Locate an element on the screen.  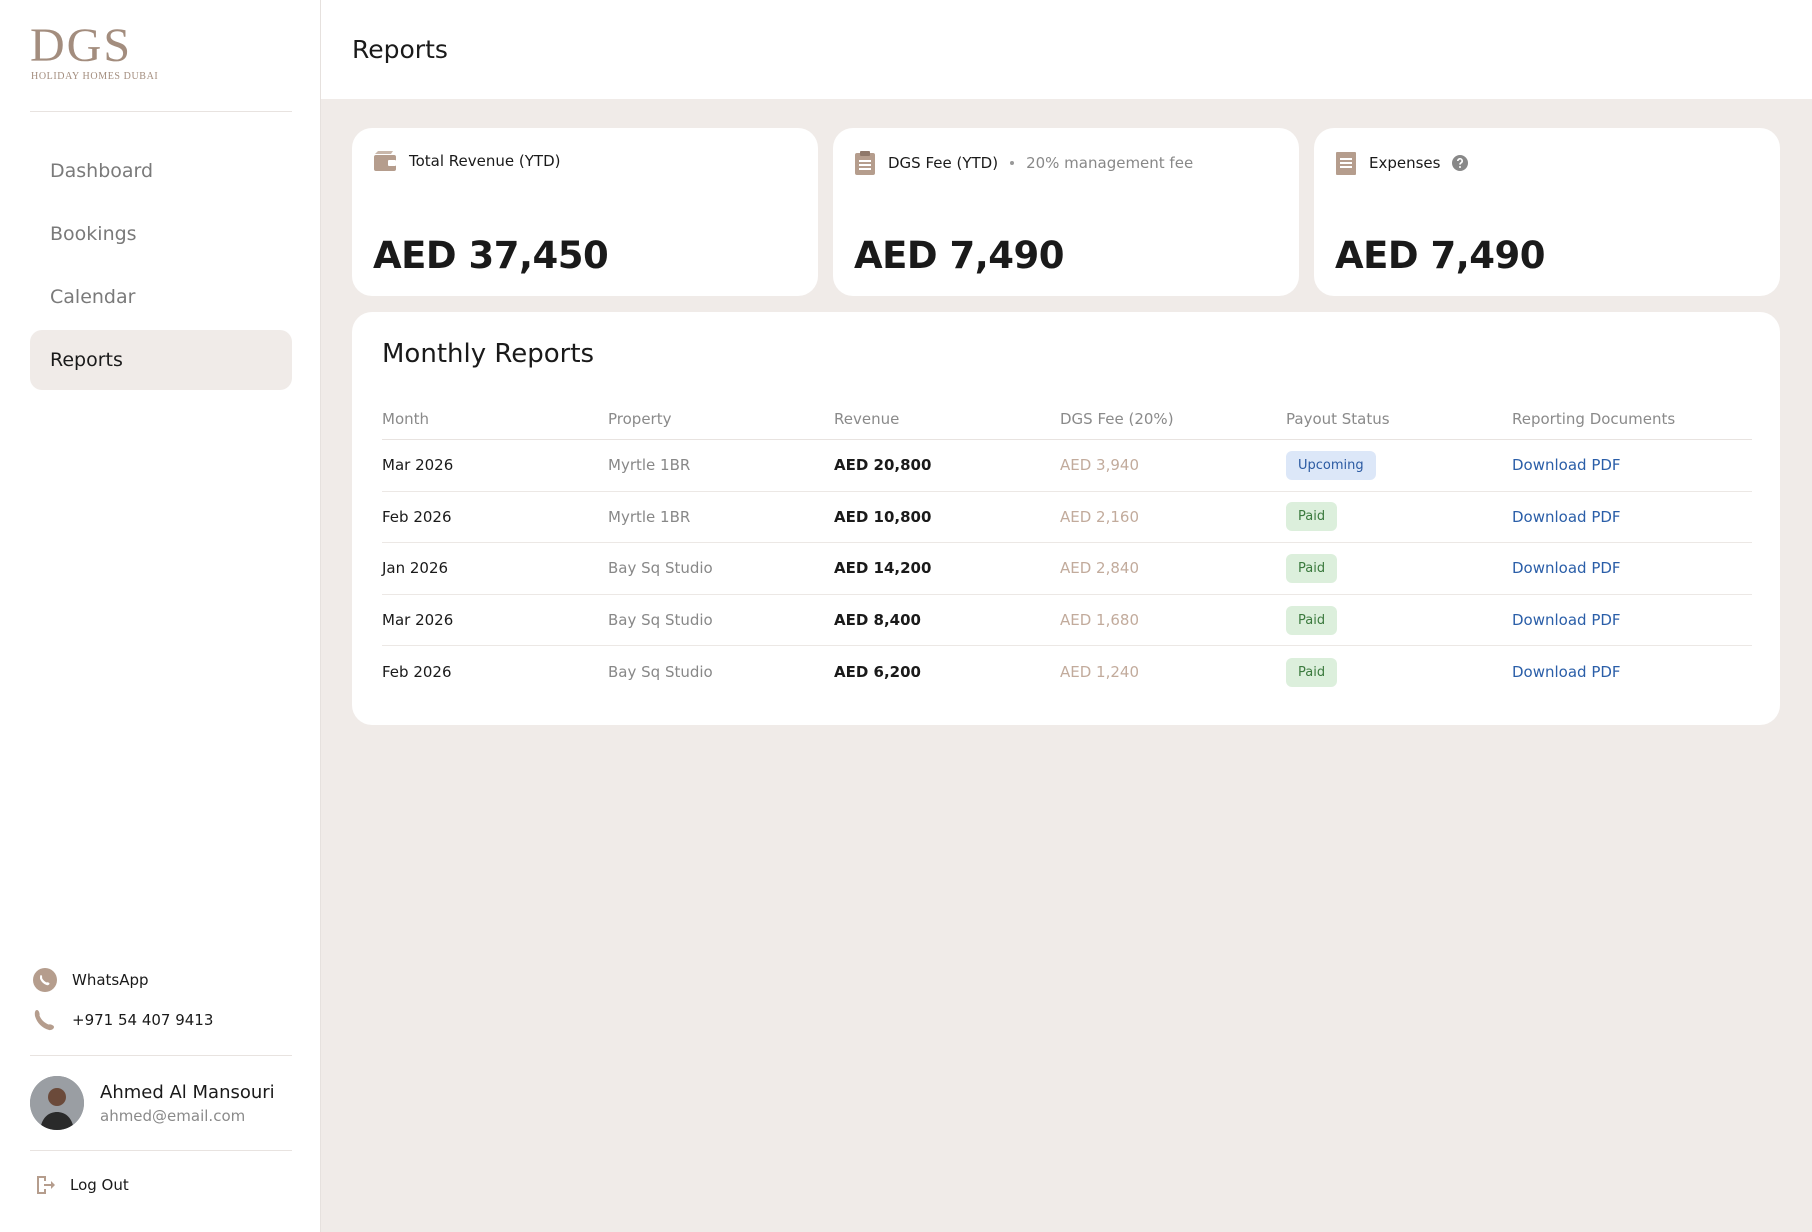
nav: Dashboard Bookings Calendar Reports is located at coordinates (161, 267).